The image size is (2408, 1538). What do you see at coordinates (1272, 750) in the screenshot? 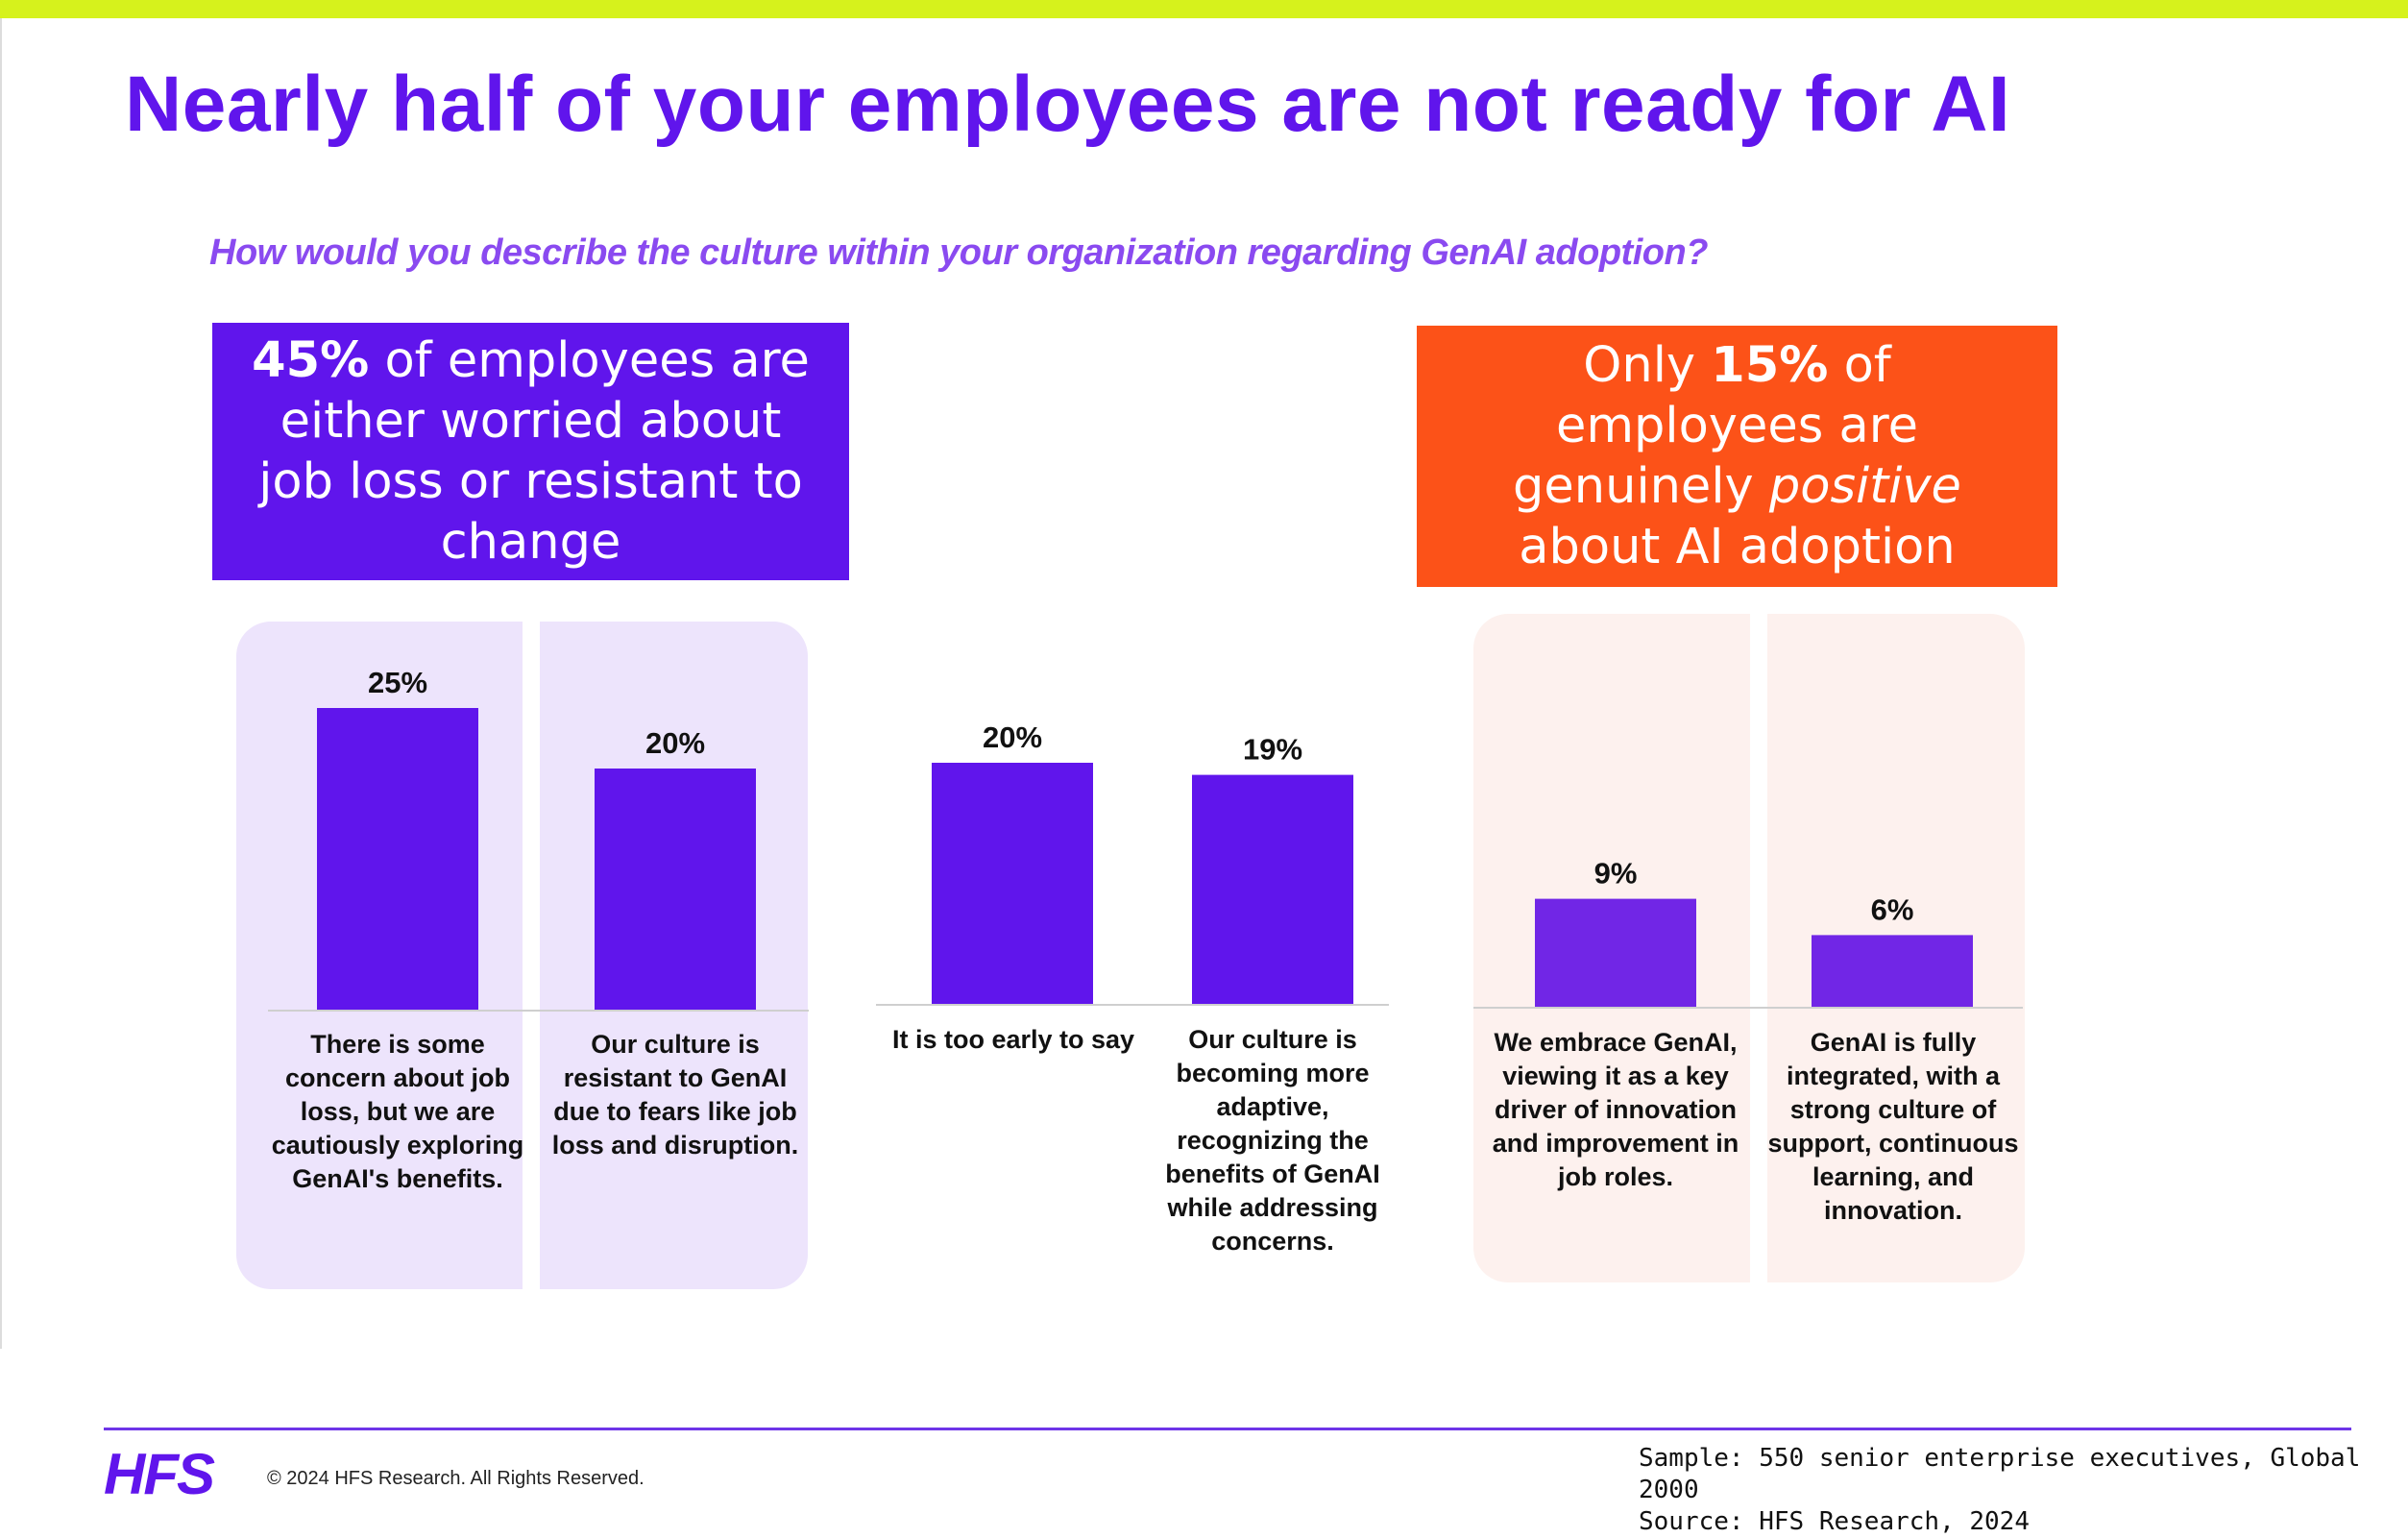
I see `value-label-3: 19%` at bounding box center [1272, 750].